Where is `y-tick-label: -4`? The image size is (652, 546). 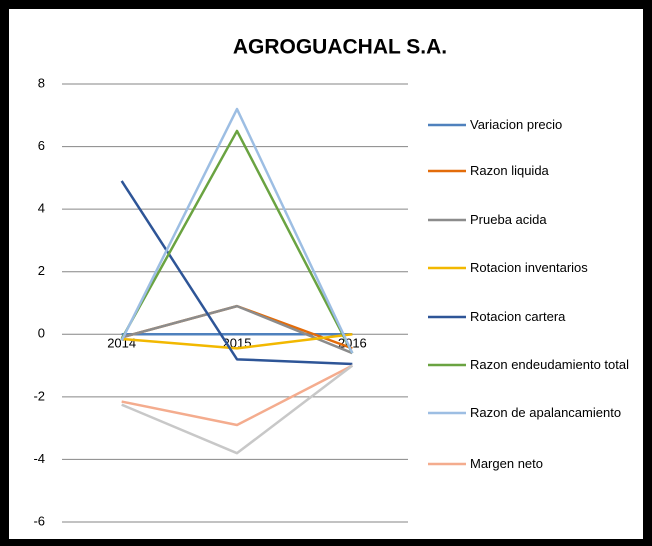
y-tick-label: -4 is located at coordinates (39, 458).